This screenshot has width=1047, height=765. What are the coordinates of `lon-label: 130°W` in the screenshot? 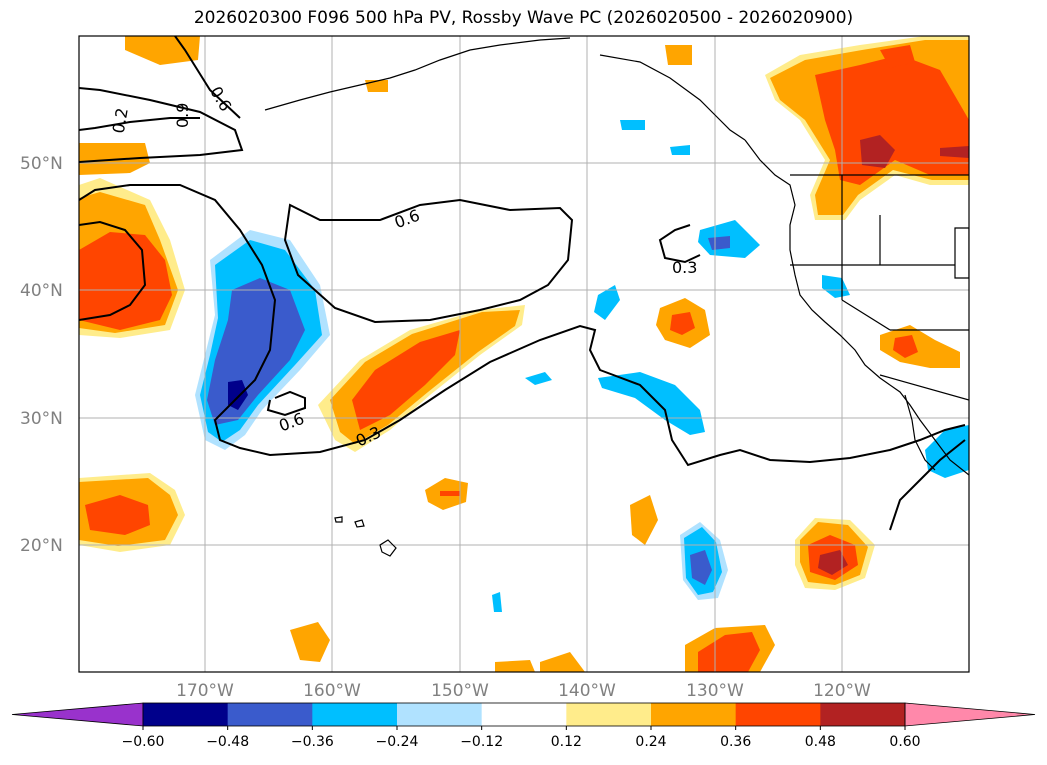 It's located at (715, 691).